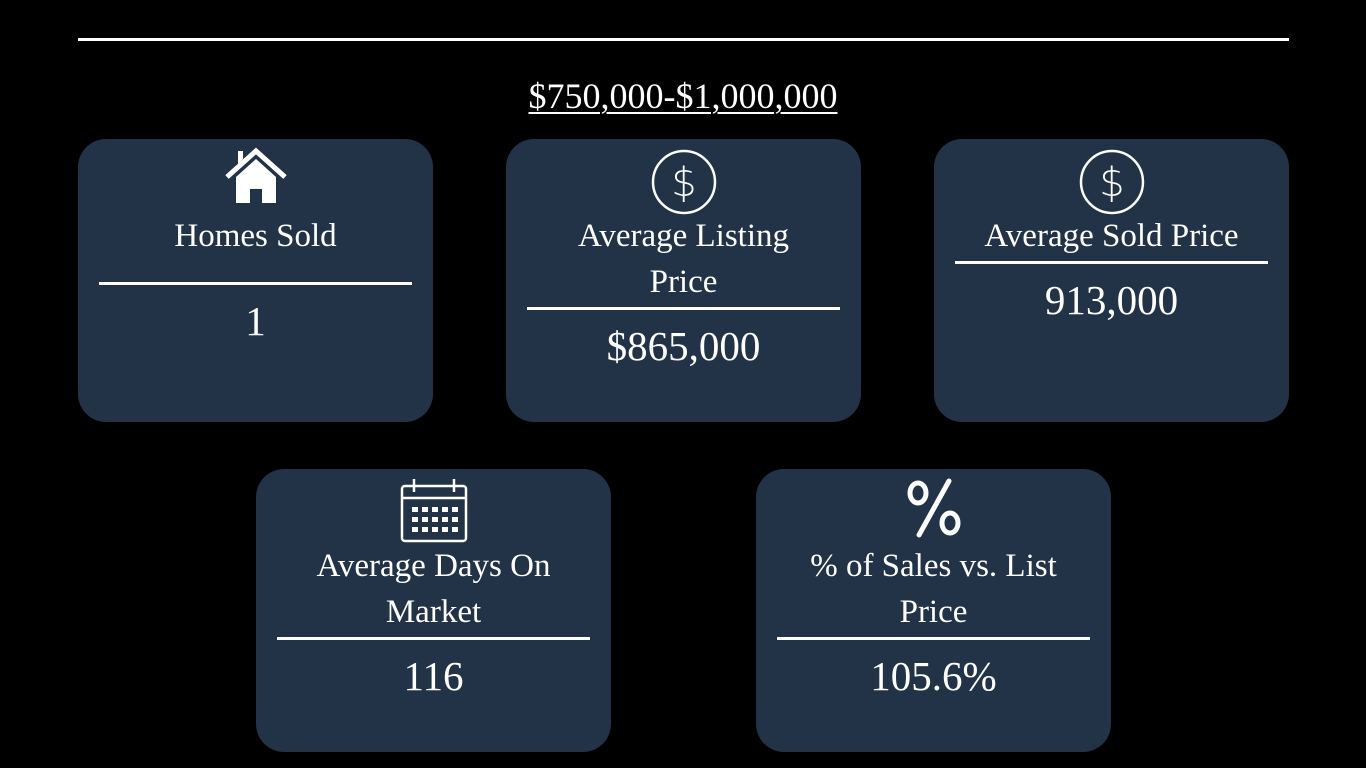  What do you see at coordinates (933, 676) in the screenshot?
I see `card-value: 105.6%` at bounding box center [933, 676].